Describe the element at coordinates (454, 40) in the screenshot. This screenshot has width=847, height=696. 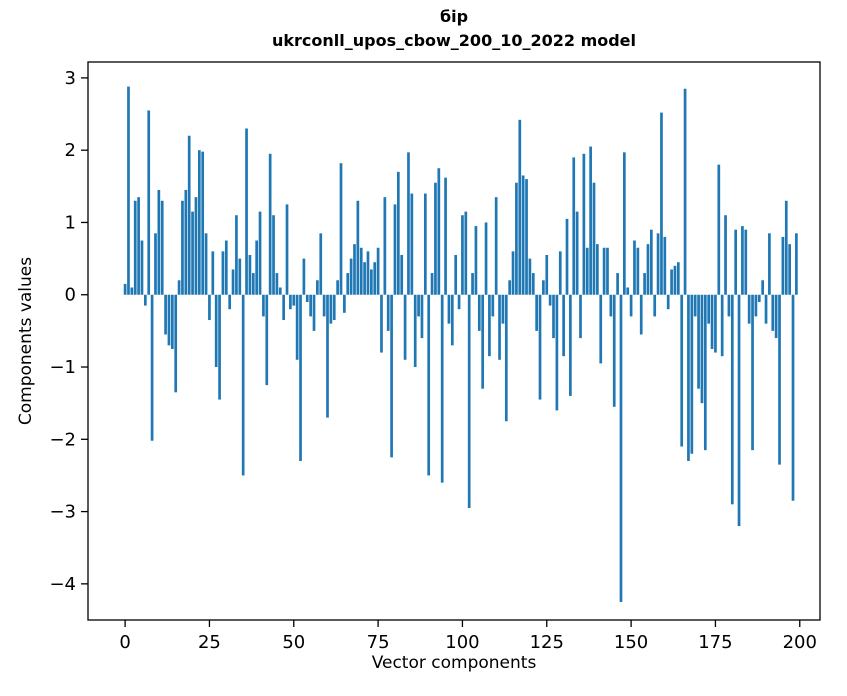
I see `chart-subtitle: ukrconll_upos_cbow_200_10_2022 model` at that location.